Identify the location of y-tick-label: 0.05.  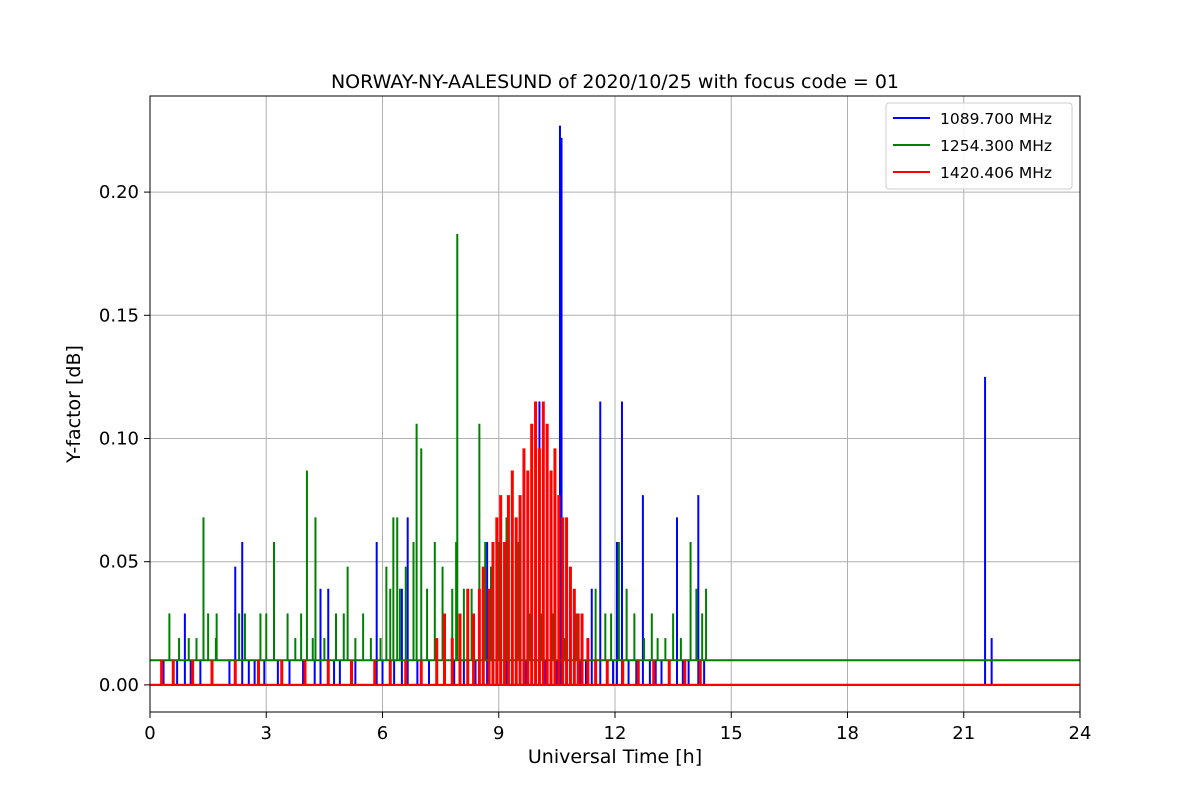
(119, 562).